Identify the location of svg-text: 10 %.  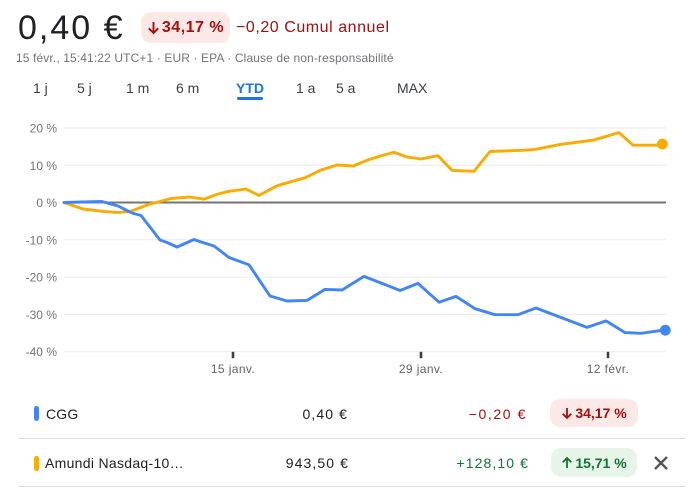
(44, 166).